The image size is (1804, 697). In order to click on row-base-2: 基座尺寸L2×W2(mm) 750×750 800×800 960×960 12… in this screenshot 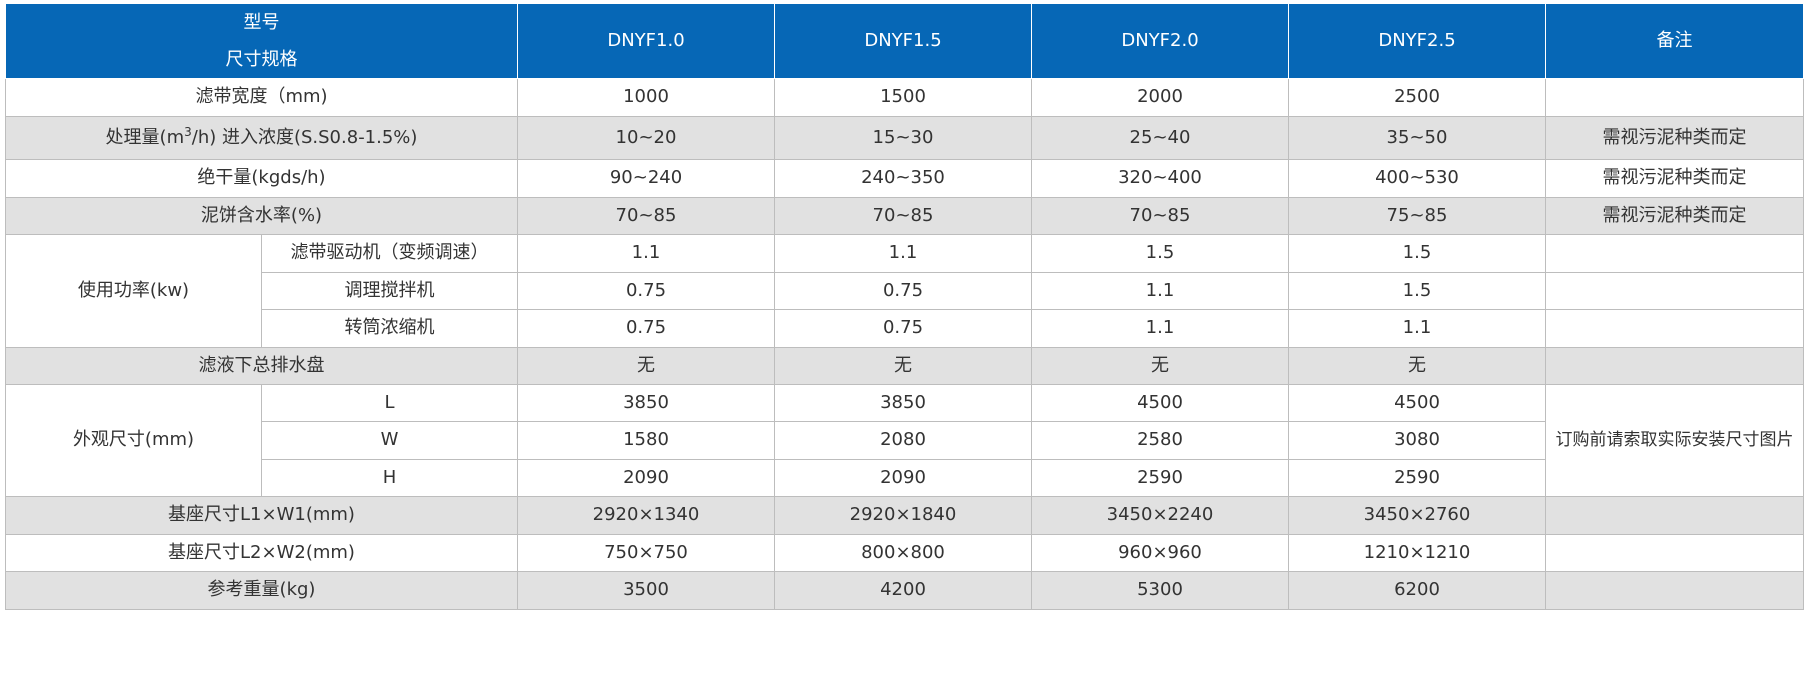, I will do `click(904, 553)`.